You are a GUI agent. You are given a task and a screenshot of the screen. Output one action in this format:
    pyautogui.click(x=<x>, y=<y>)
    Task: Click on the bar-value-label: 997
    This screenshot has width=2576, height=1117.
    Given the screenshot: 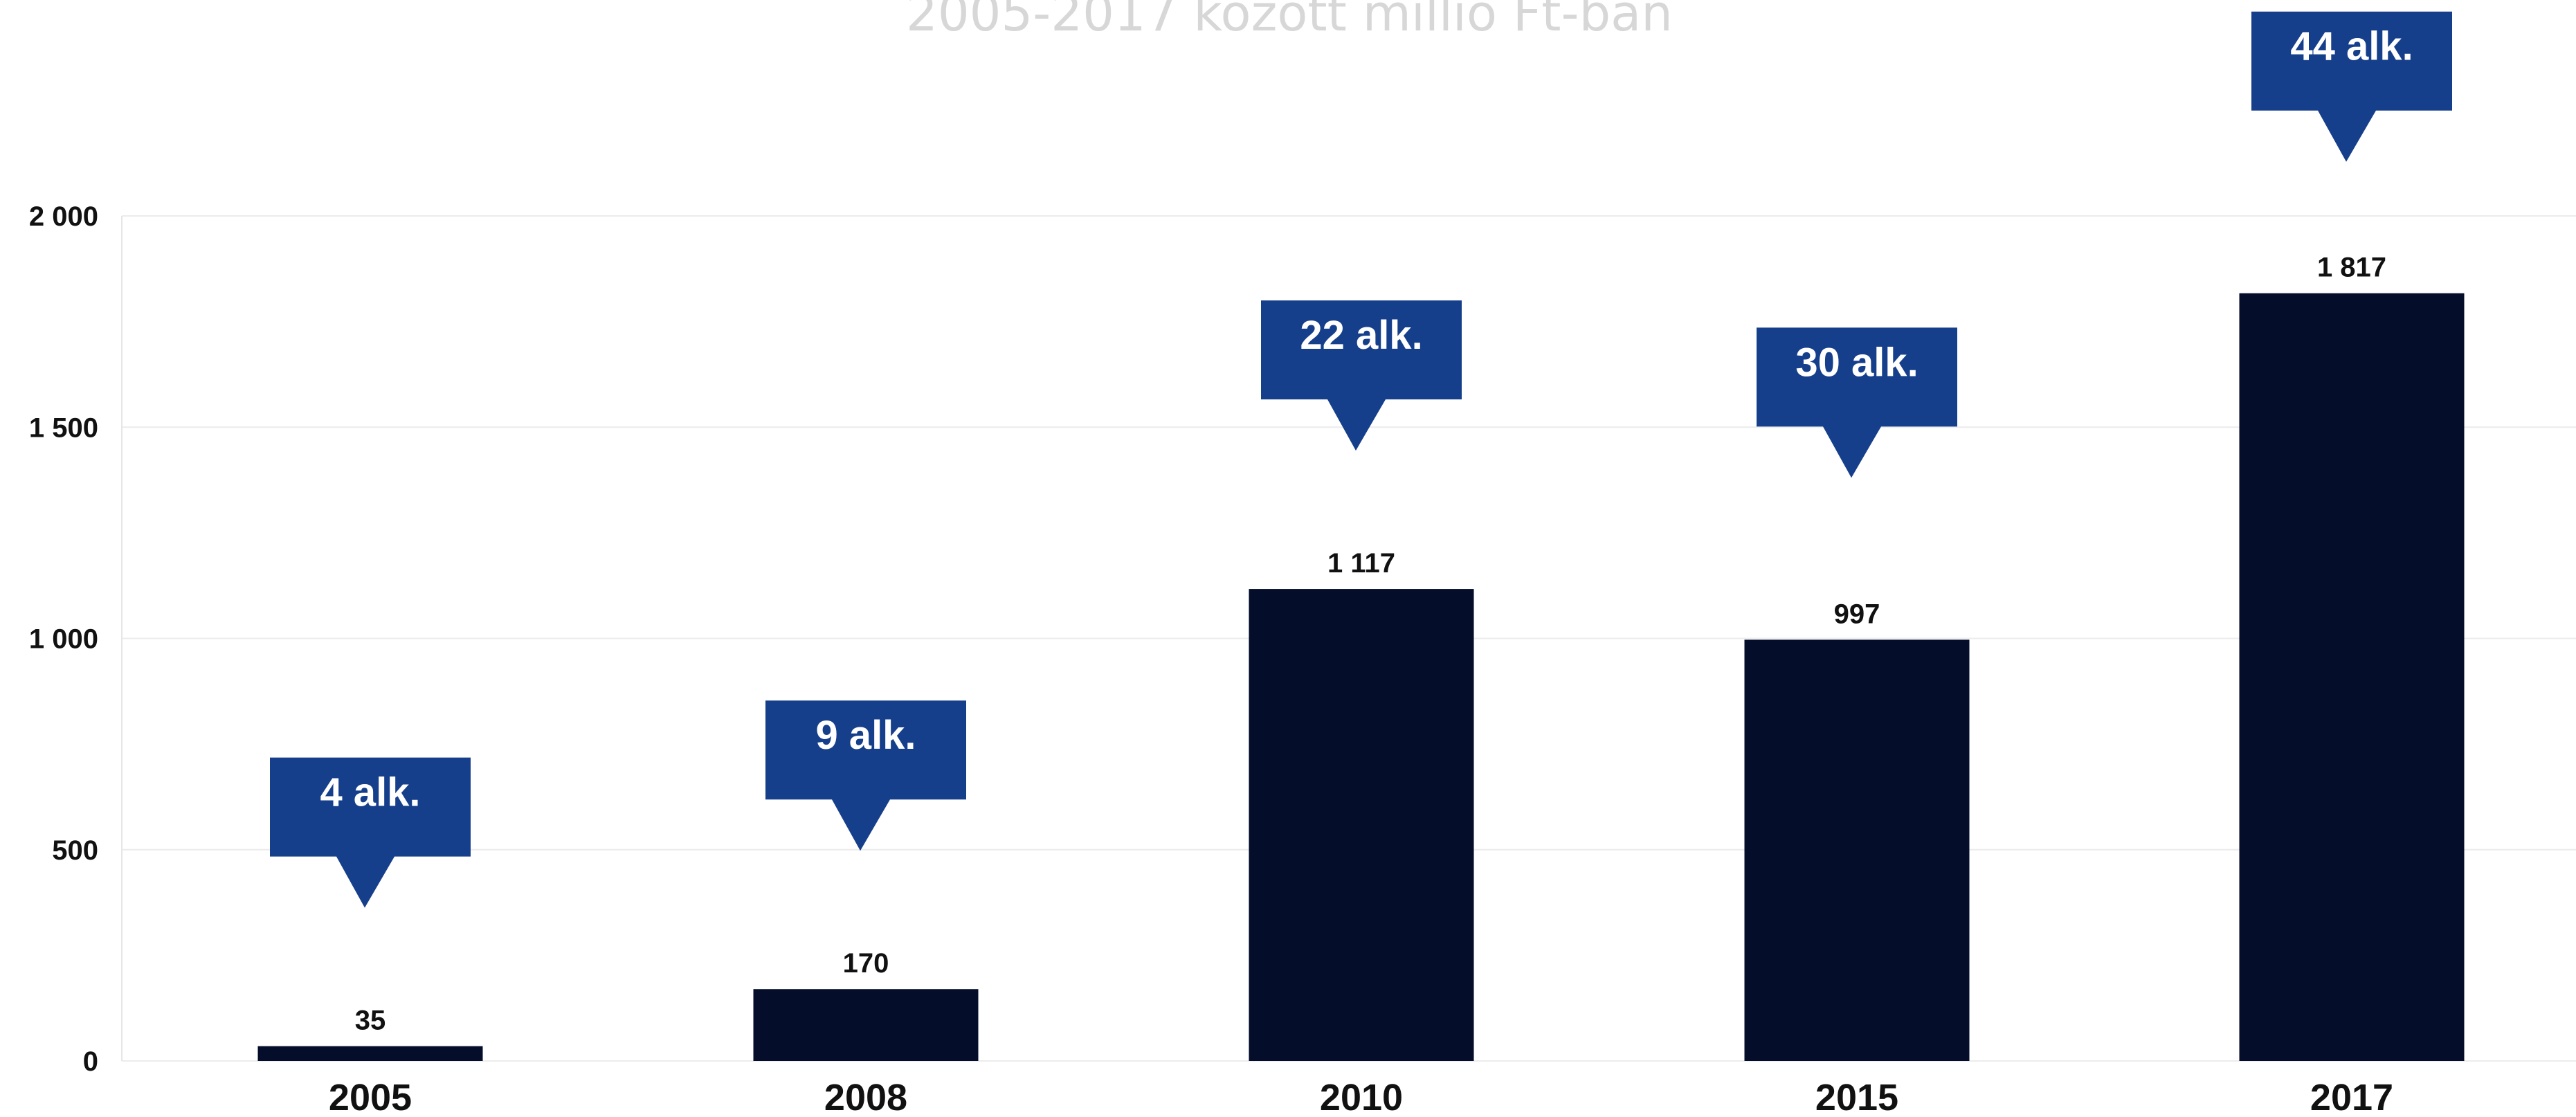 What is the action you would take?
    pyautogui.click(x=1857, y=614)
    